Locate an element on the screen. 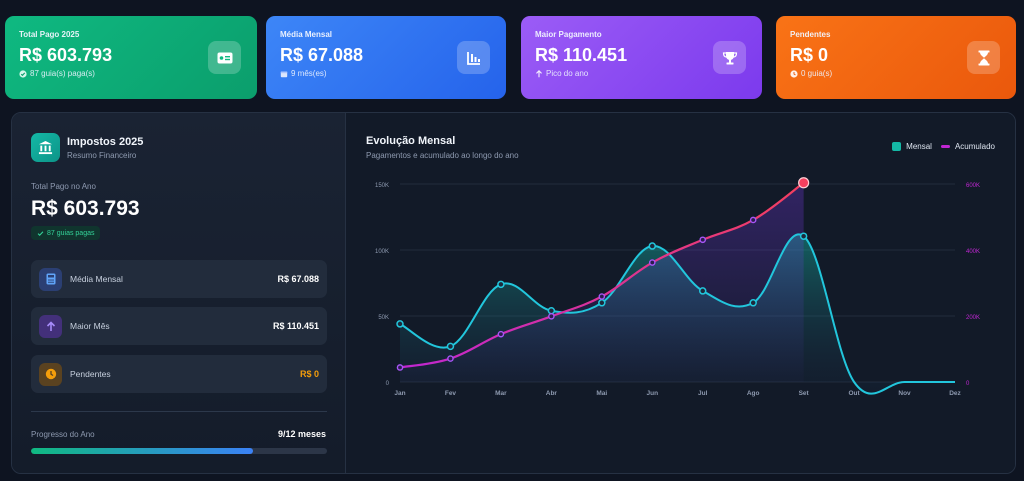  kpi-title: Maior Pagamento is located at coordinates (568, 34).